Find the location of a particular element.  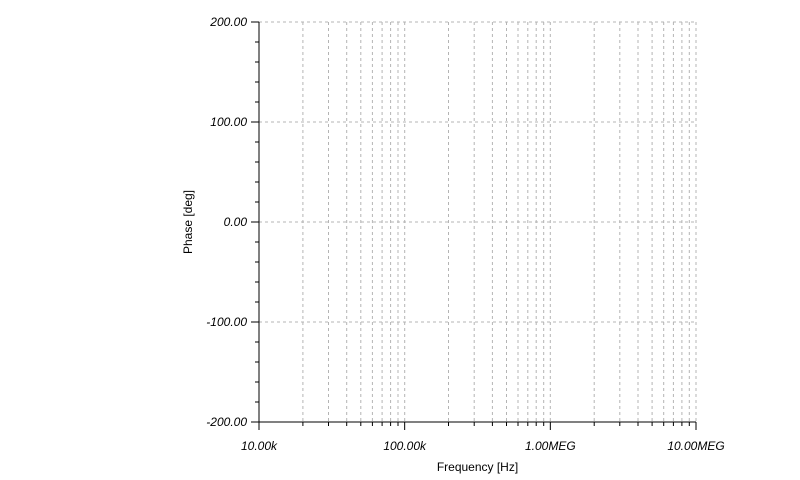

x-tick-label: 100.00k is located at coordinates (405, 446).